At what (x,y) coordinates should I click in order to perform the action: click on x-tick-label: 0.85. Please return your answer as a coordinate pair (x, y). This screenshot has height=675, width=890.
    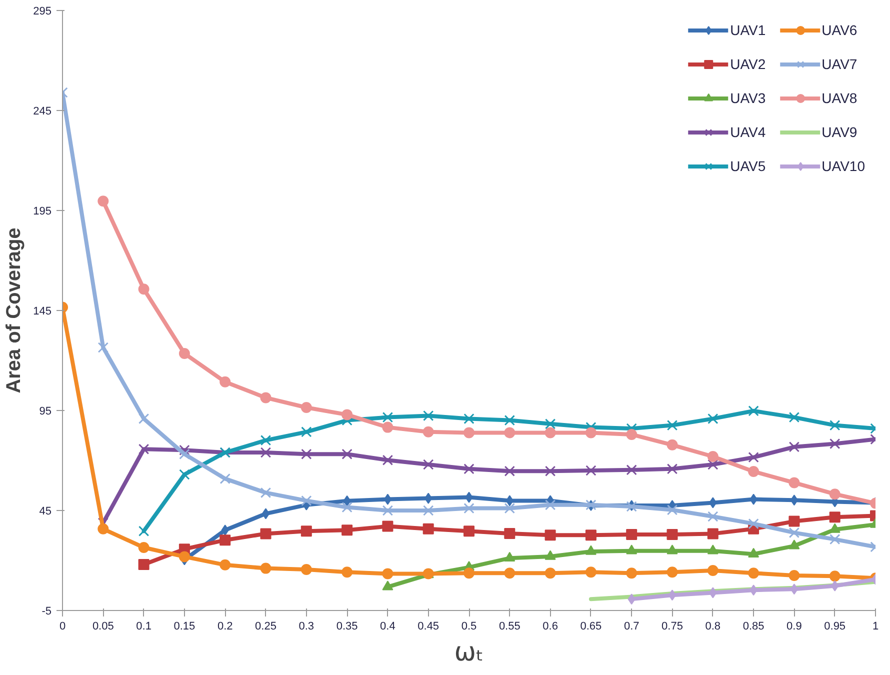
    Looking at the image, I should click on (753, 626).